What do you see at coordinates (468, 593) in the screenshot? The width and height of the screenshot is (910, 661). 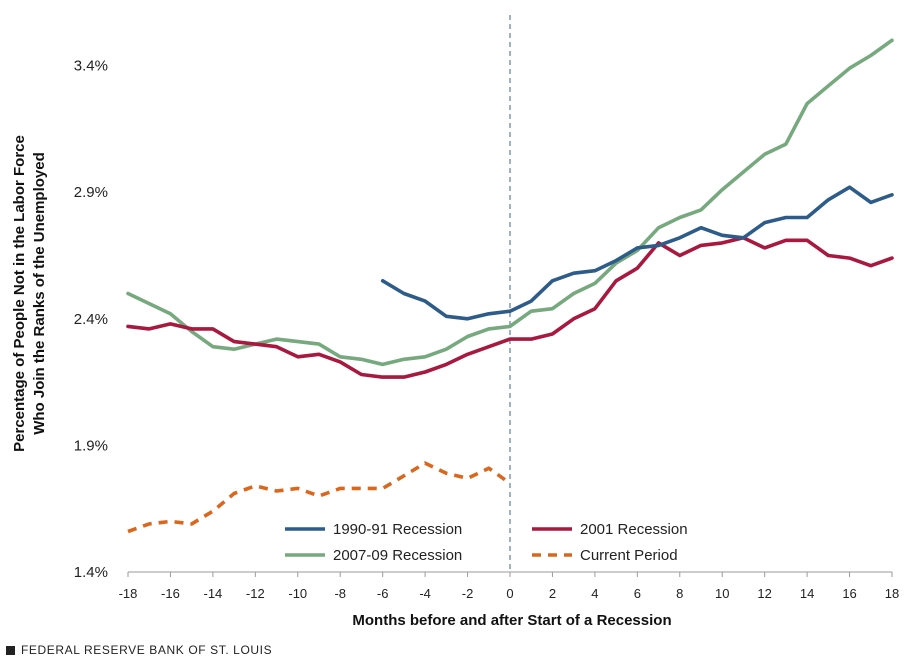 I see `x-tick-label: -2` at bounding box center [468, 593].